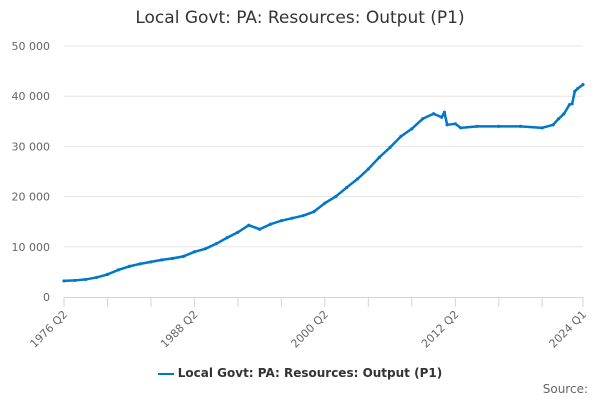  What do you see at coordinates (165, 373) in the screenshot?
I see `legend-swatch` at bounding box center [165, 373].